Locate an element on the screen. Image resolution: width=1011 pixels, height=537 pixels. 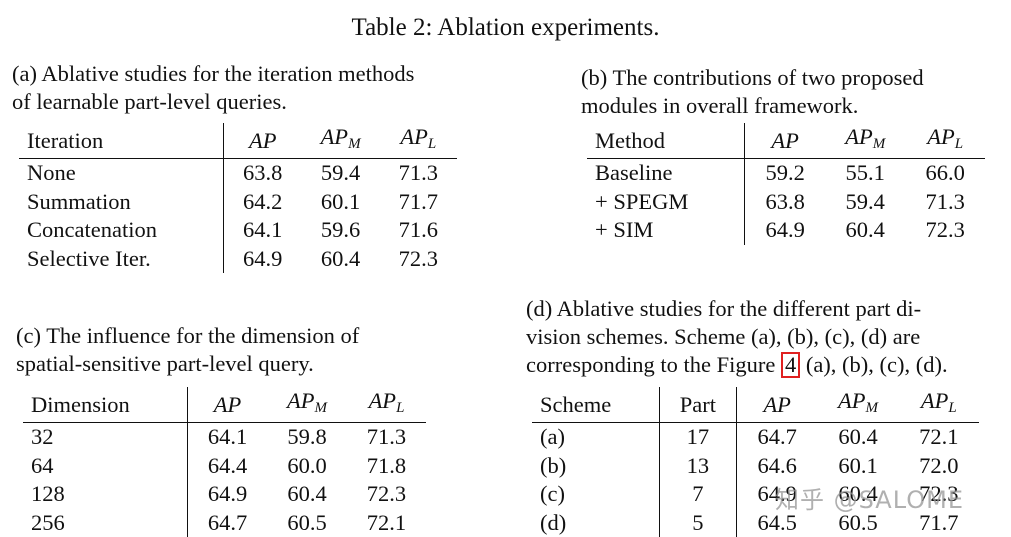
table-row: + SPEGM 63.8 59.4 71.3 is located at coordinates (786, 201).